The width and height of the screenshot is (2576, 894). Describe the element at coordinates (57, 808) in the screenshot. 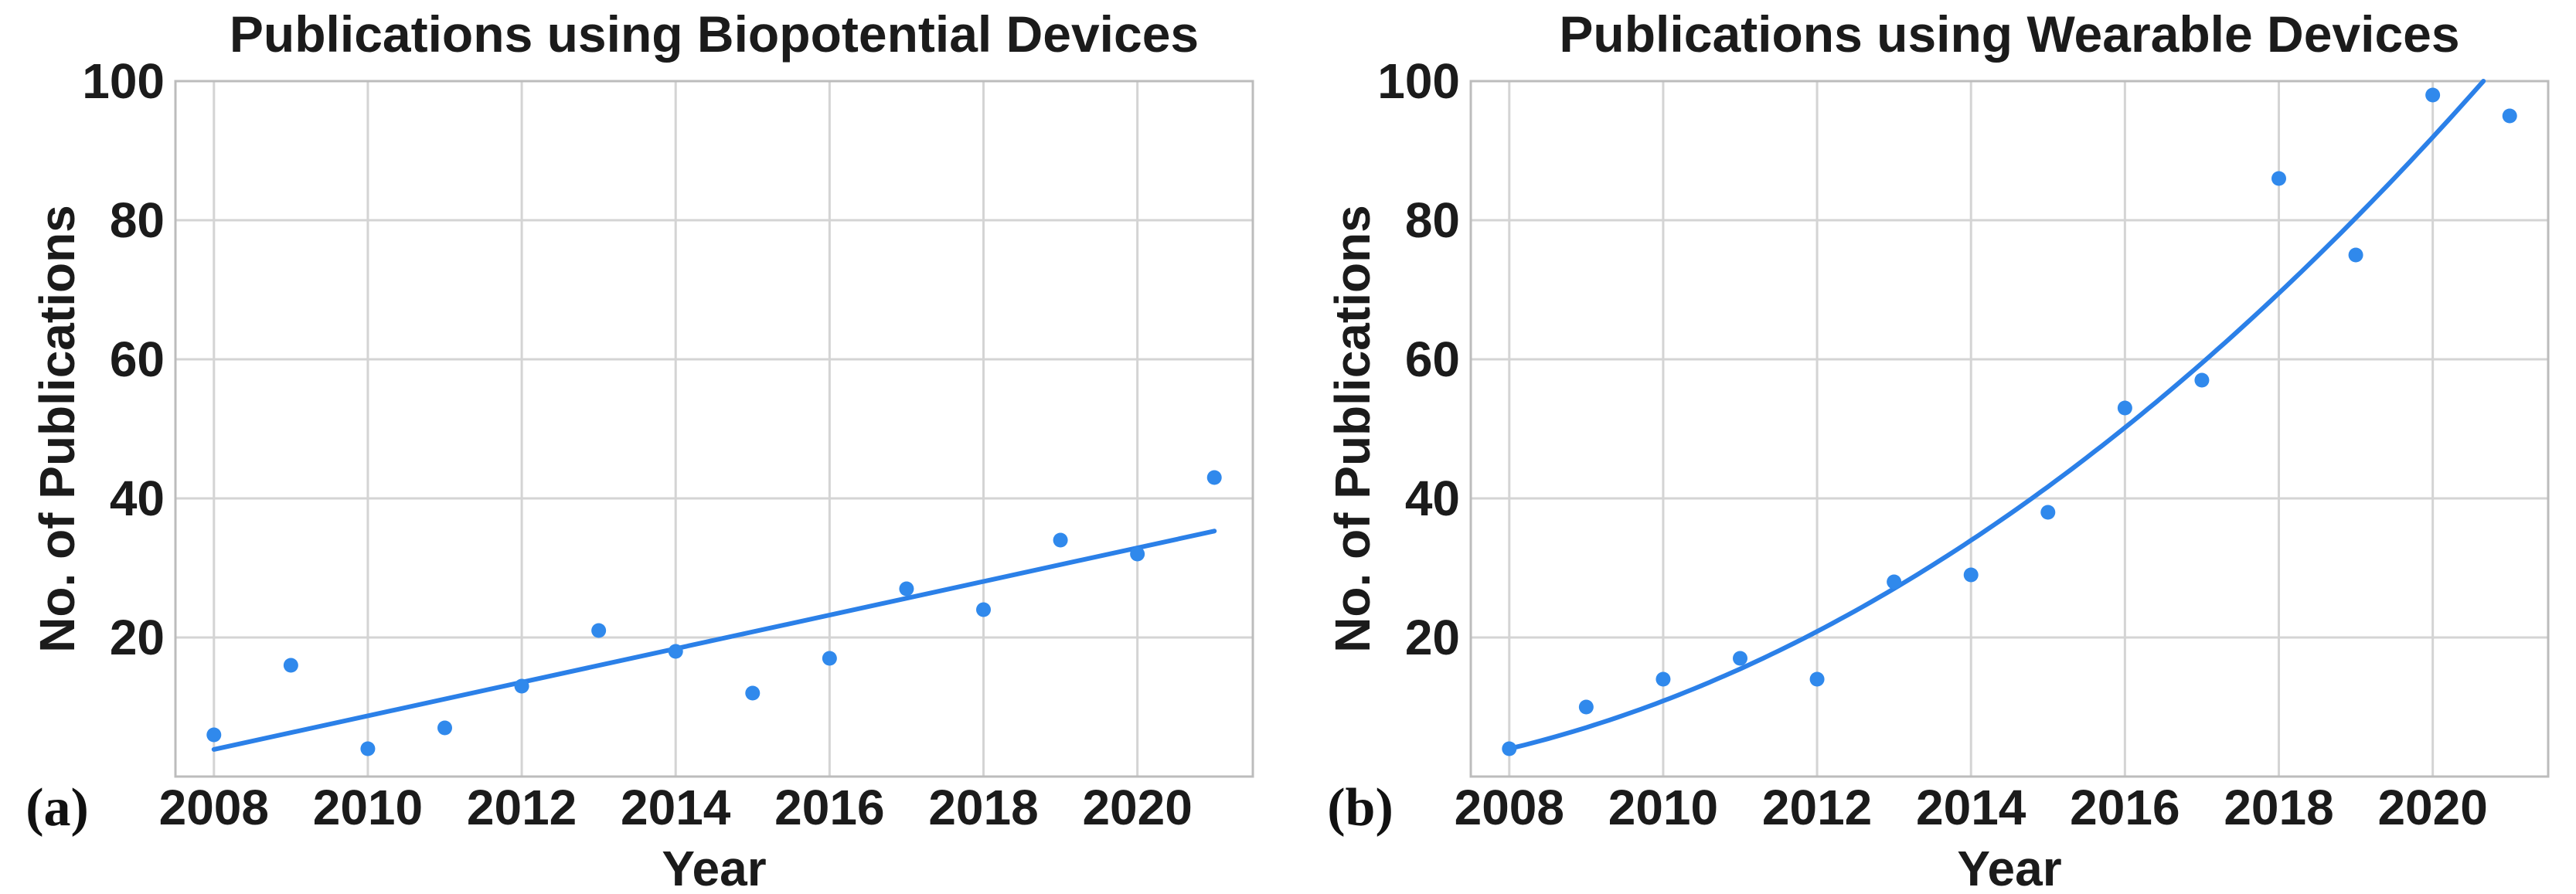

I see `panel-label-a: (a)` at that location.